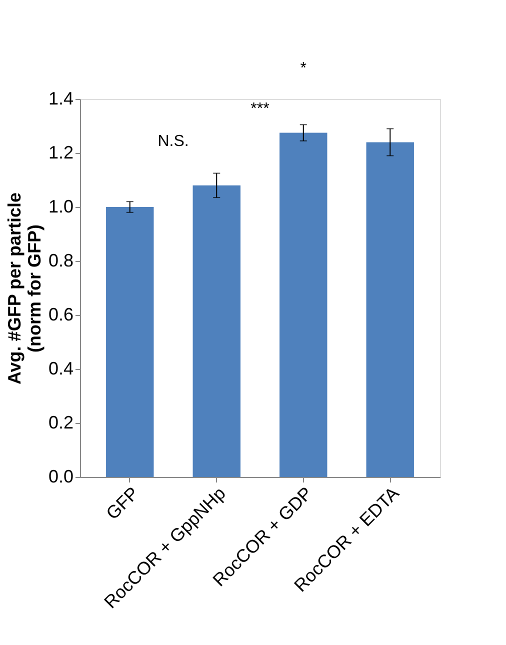 The image size is (506, 645). Describe the element at coordinates (61, 206) in the screenshot. I see `y-tick-label: 1.0` at that location.